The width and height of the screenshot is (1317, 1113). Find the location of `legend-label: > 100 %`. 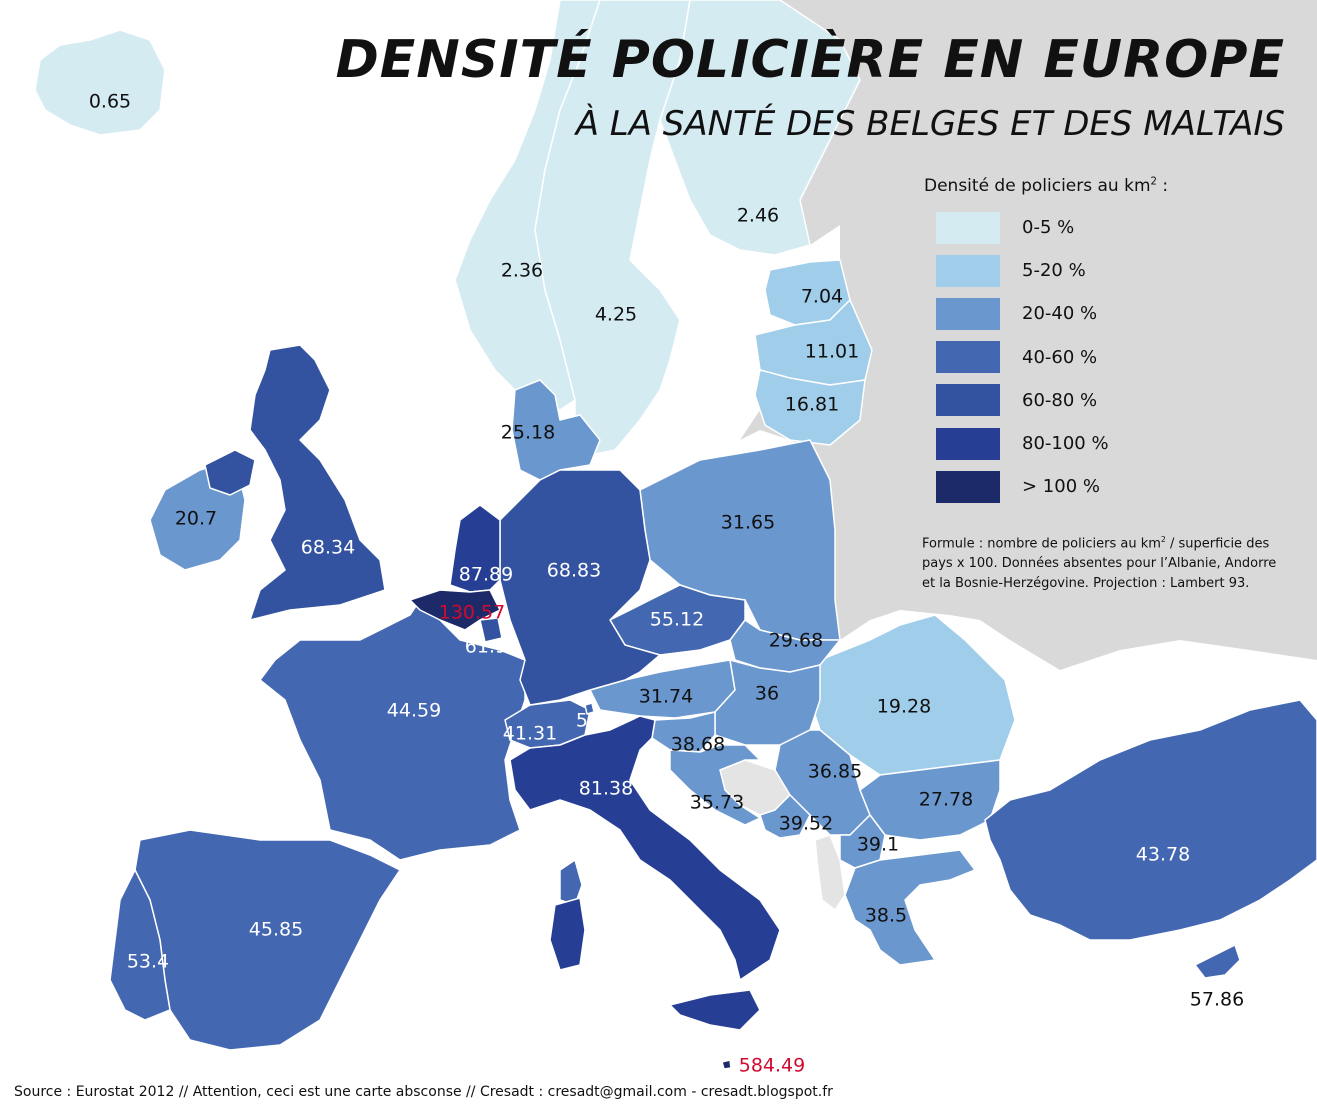

legend-label: > 100 % is located at coordinates (1061, 487).